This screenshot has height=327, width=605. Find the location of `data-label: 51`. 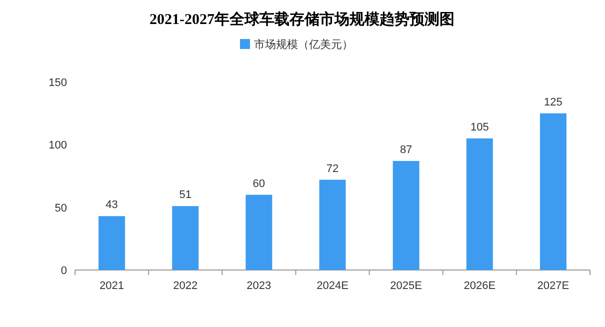

data-label: 51 is located at coordinates (185, 195).